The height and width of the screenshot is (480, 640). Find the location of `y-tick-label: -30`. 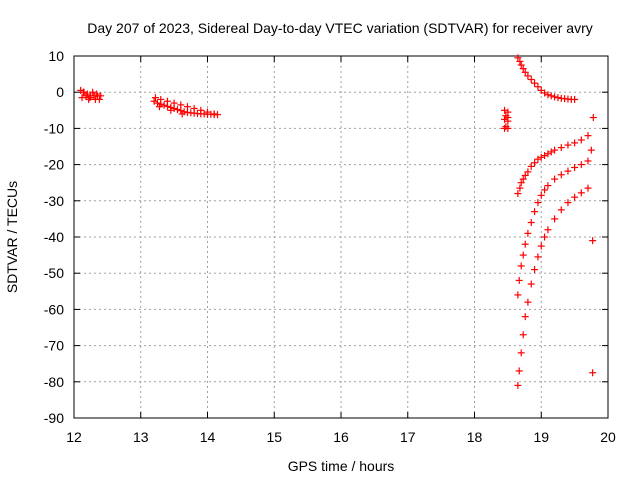

y-tick-label: -30 is located at coordinates (54, 201).